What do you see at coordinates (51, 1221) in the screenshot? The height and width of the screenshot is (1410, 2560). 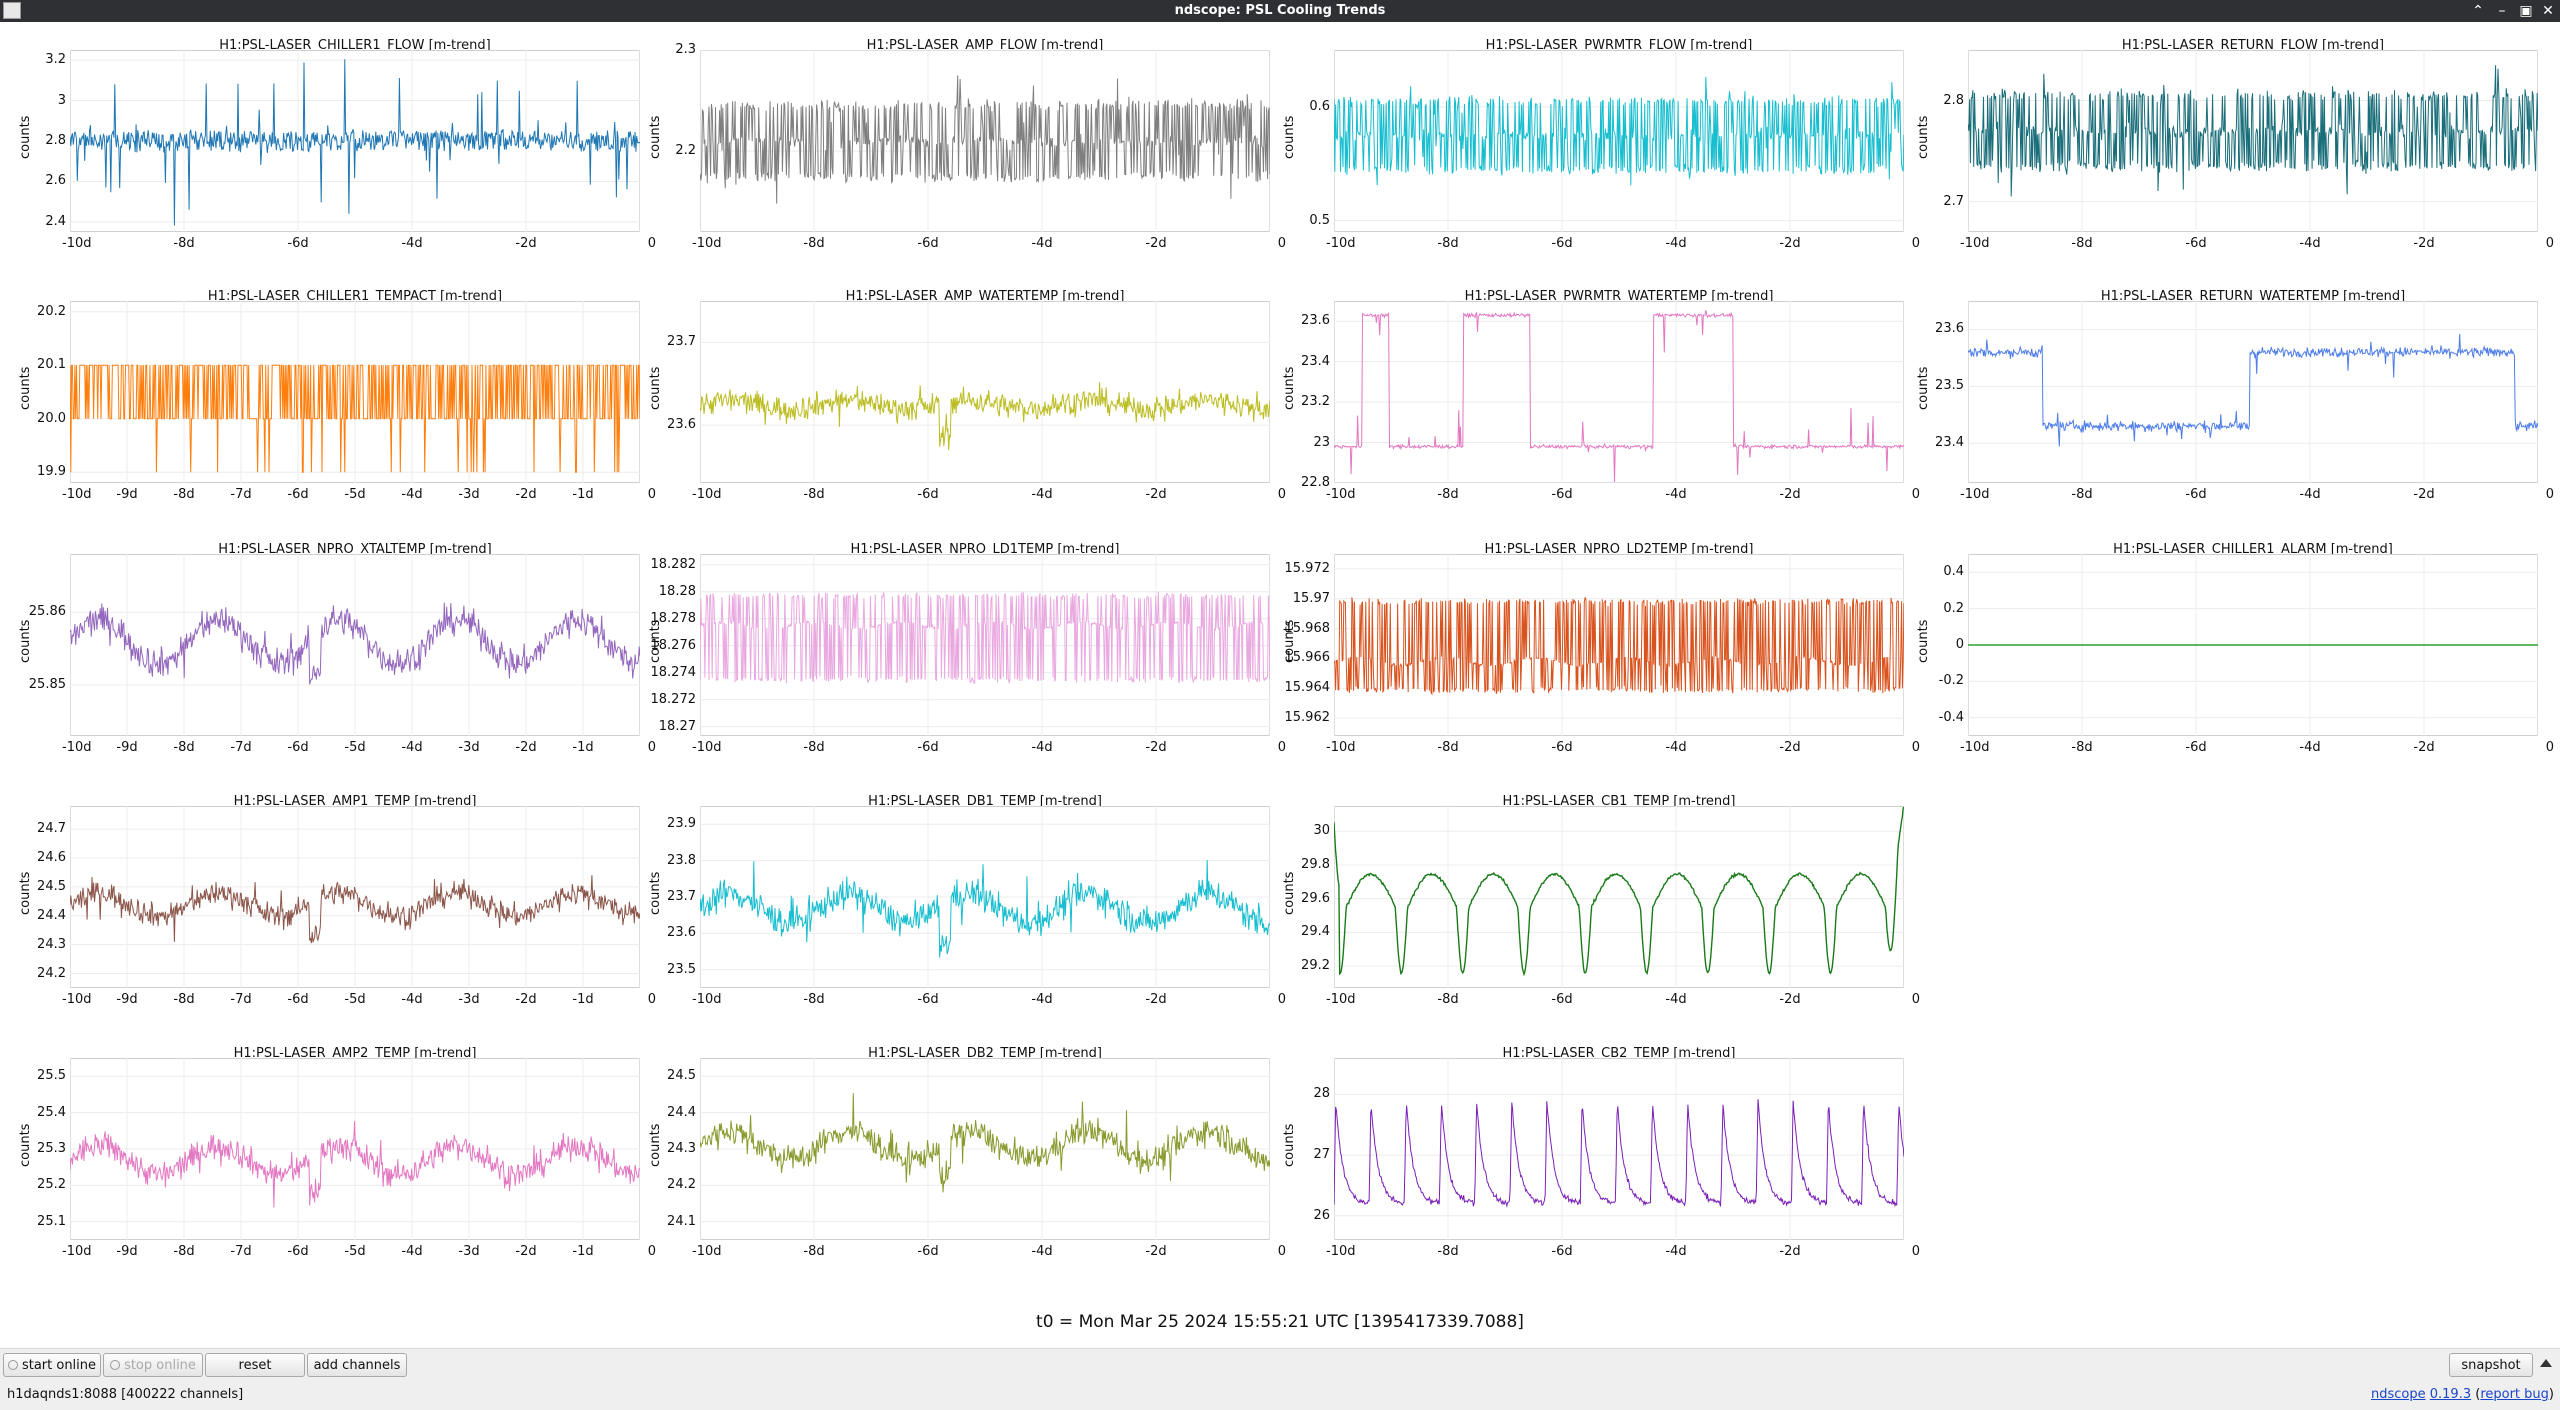 I see `y-tick-label: 25.1` at bounding box center [51, 1221].